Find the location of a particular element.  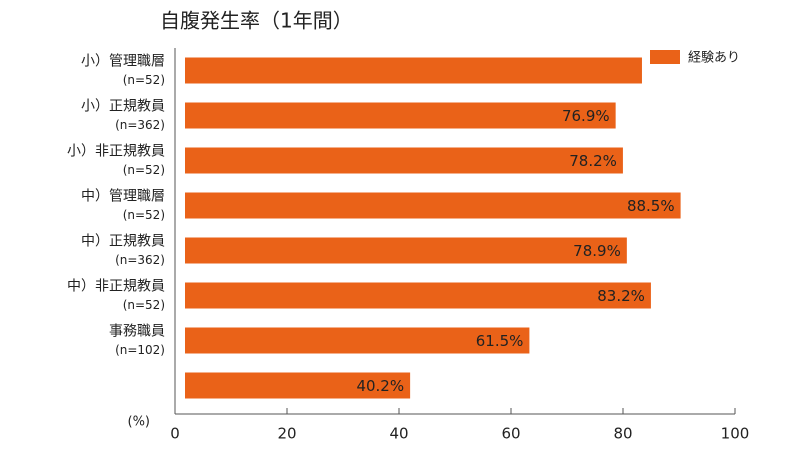

x-tick-label: 80 is located at coordinates (622, 434).